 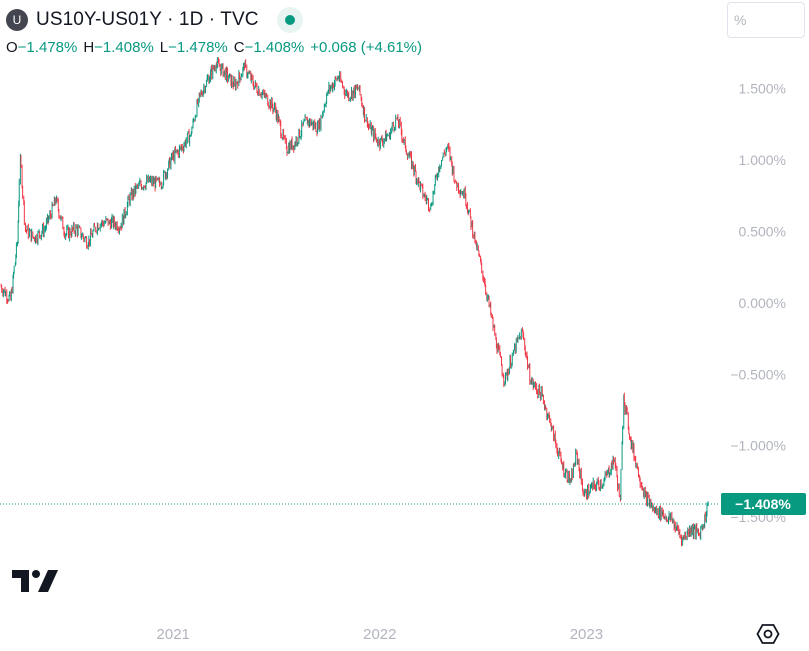 I want to click on last-price-tag: −1.408%, so click(x=763, y=504).